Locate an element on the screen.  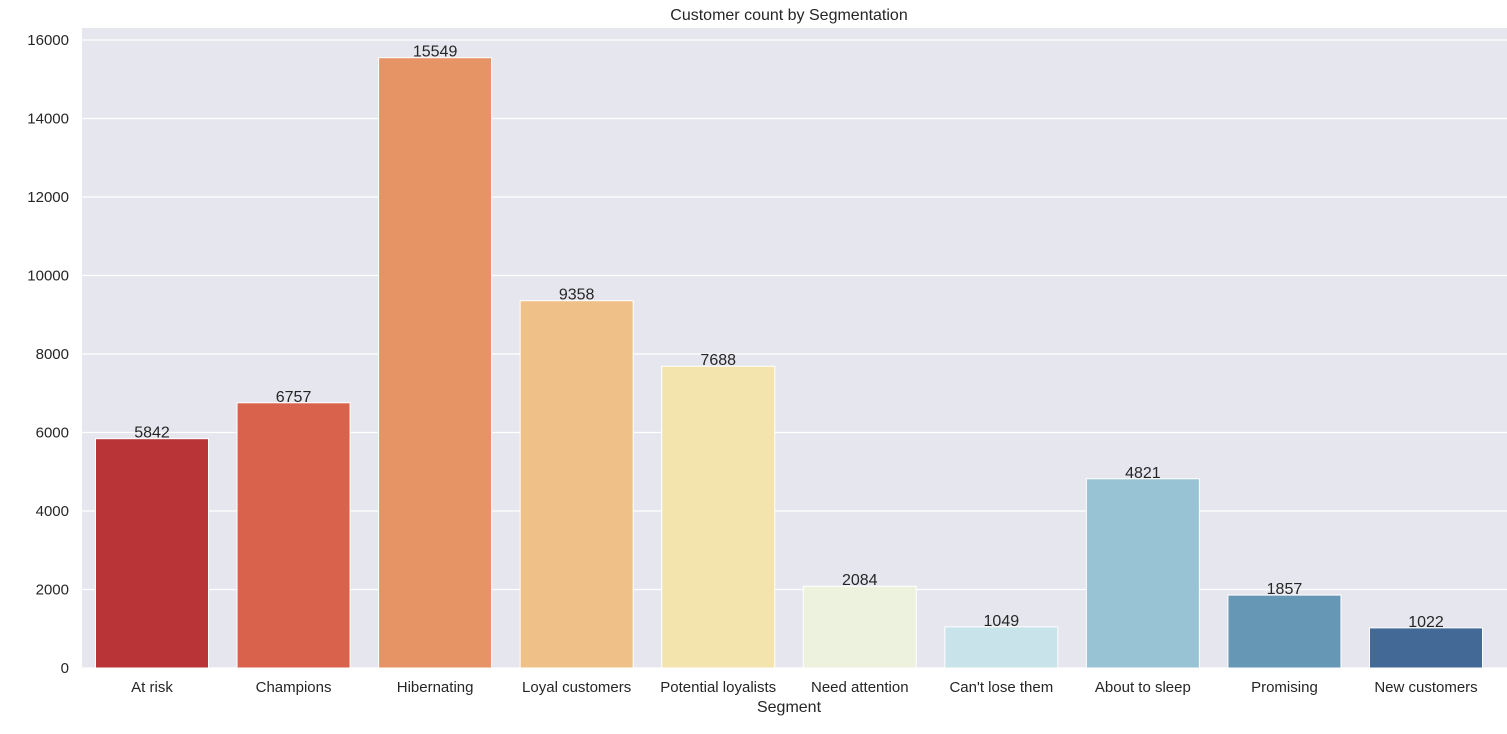
y-tick-label: 12000 is located at coordinates (48, 197).